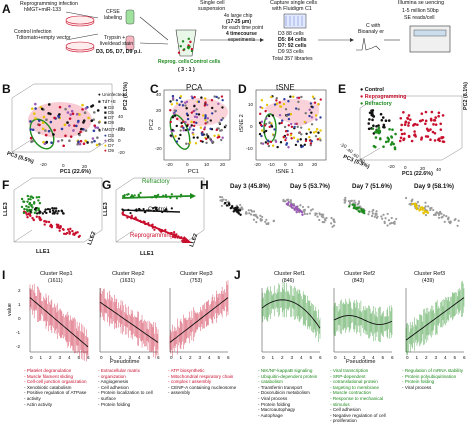  I want to click on c-title: PCA, so click(194, 87).